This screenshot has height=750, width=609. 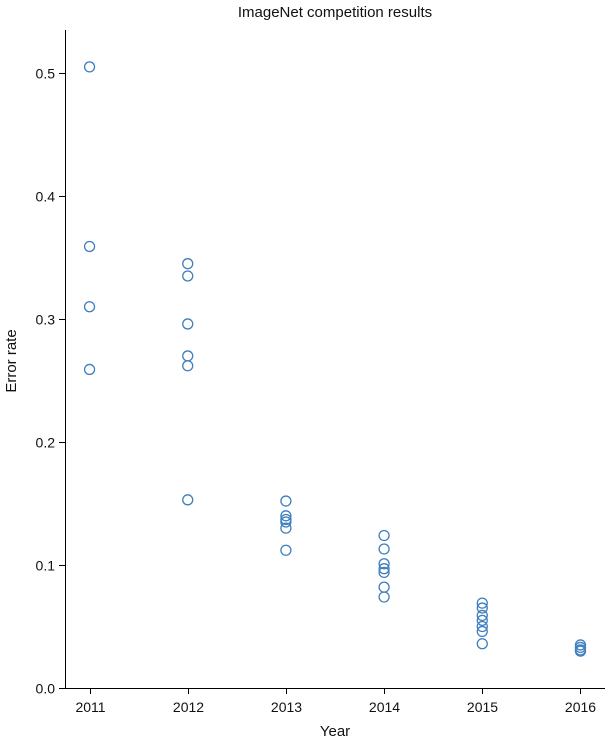 I want to click on x-tick-label: 2014, so click(x=384, y=707).